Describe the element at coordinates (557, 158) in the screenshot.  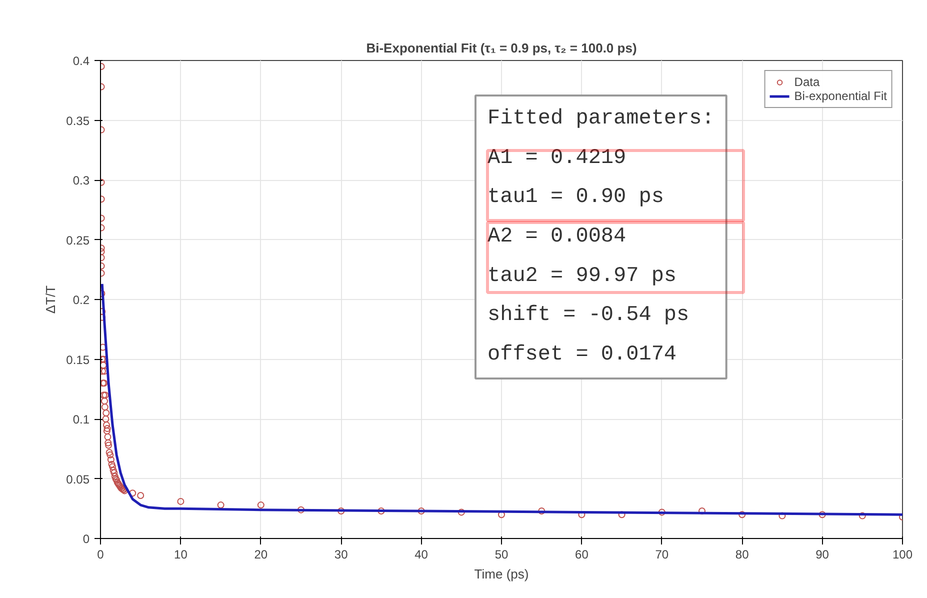
I see `annotation: A1 = 0.4219` at that location.